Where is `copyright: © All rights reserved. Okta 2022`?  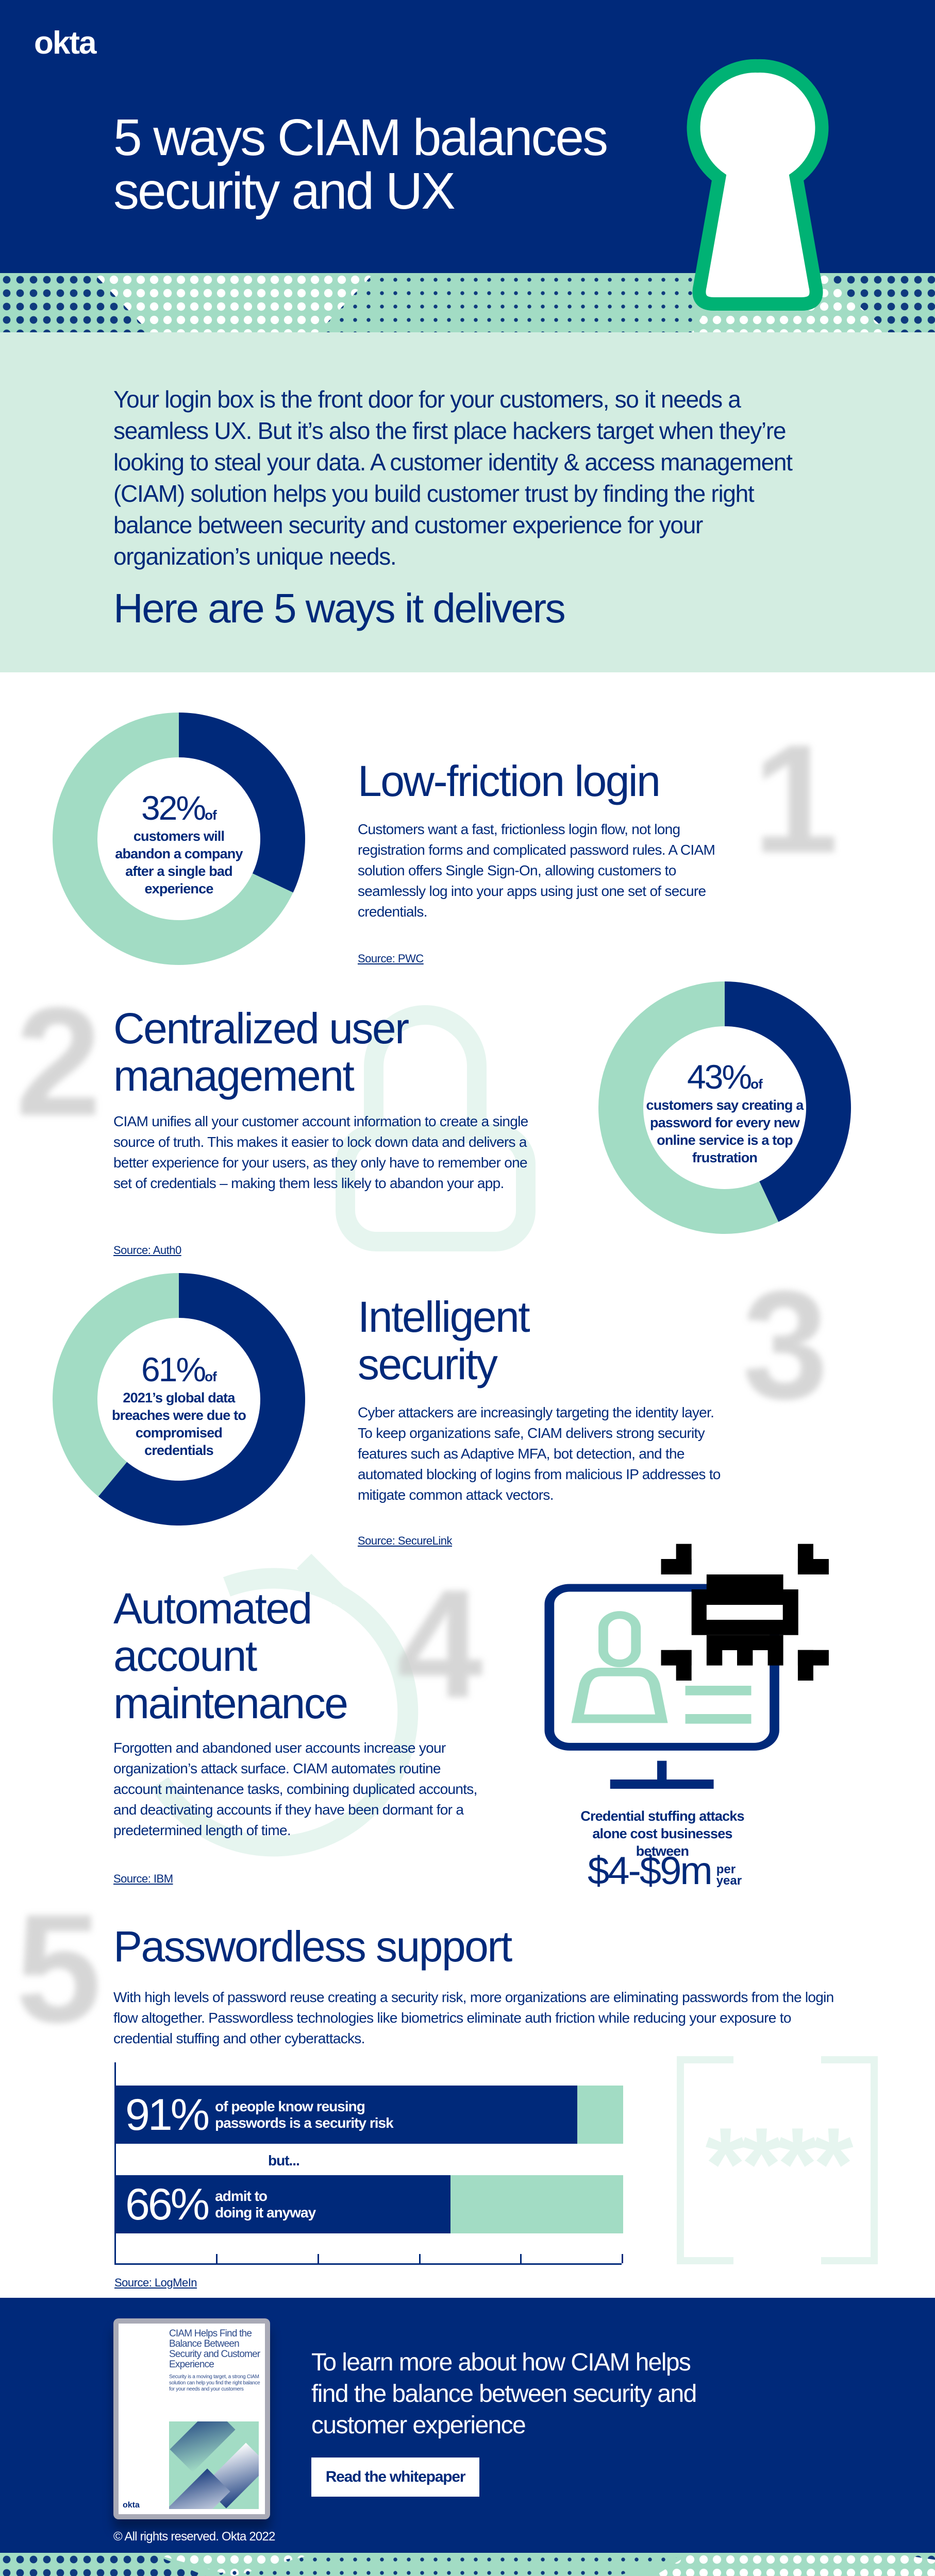 copyright: © All rights reserved. Okta 2022 is located at coordinates (194, 2537).